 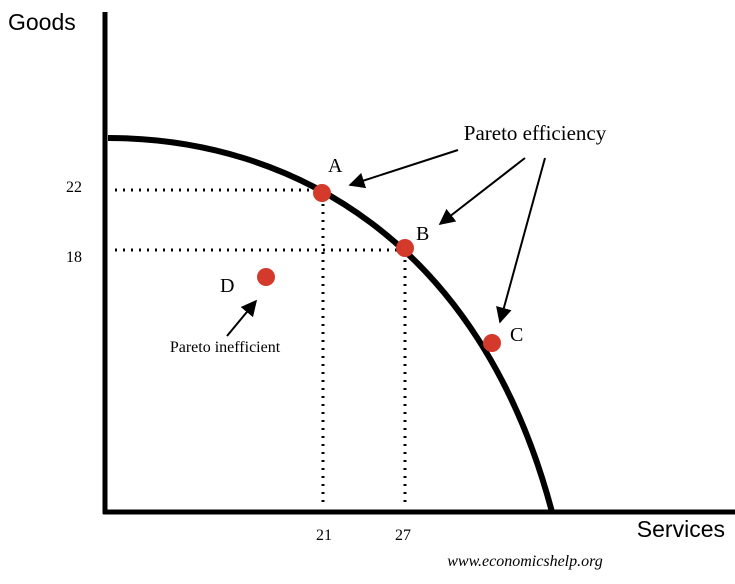 What do you see at coordinates (516, 335) in the screenshot?
I see `point-label: C` at bounding box center [516, 335].